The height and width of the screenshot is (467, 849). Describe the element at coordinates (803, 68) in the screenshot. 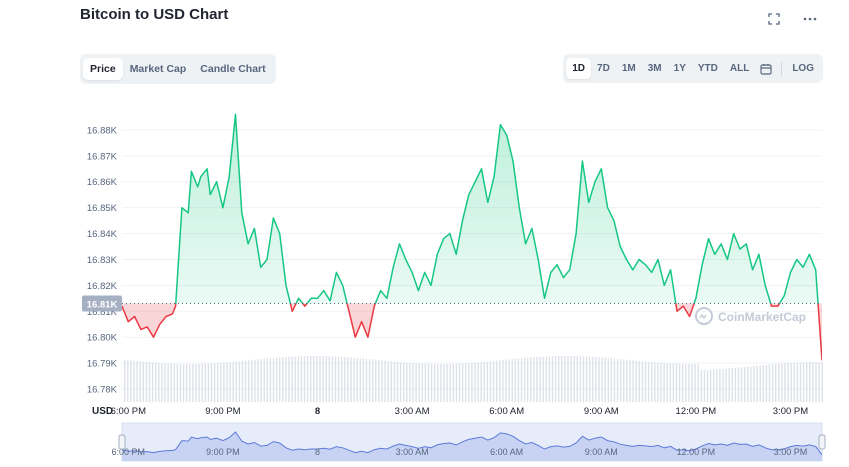

I see `log-toggle: LOG` at that location.